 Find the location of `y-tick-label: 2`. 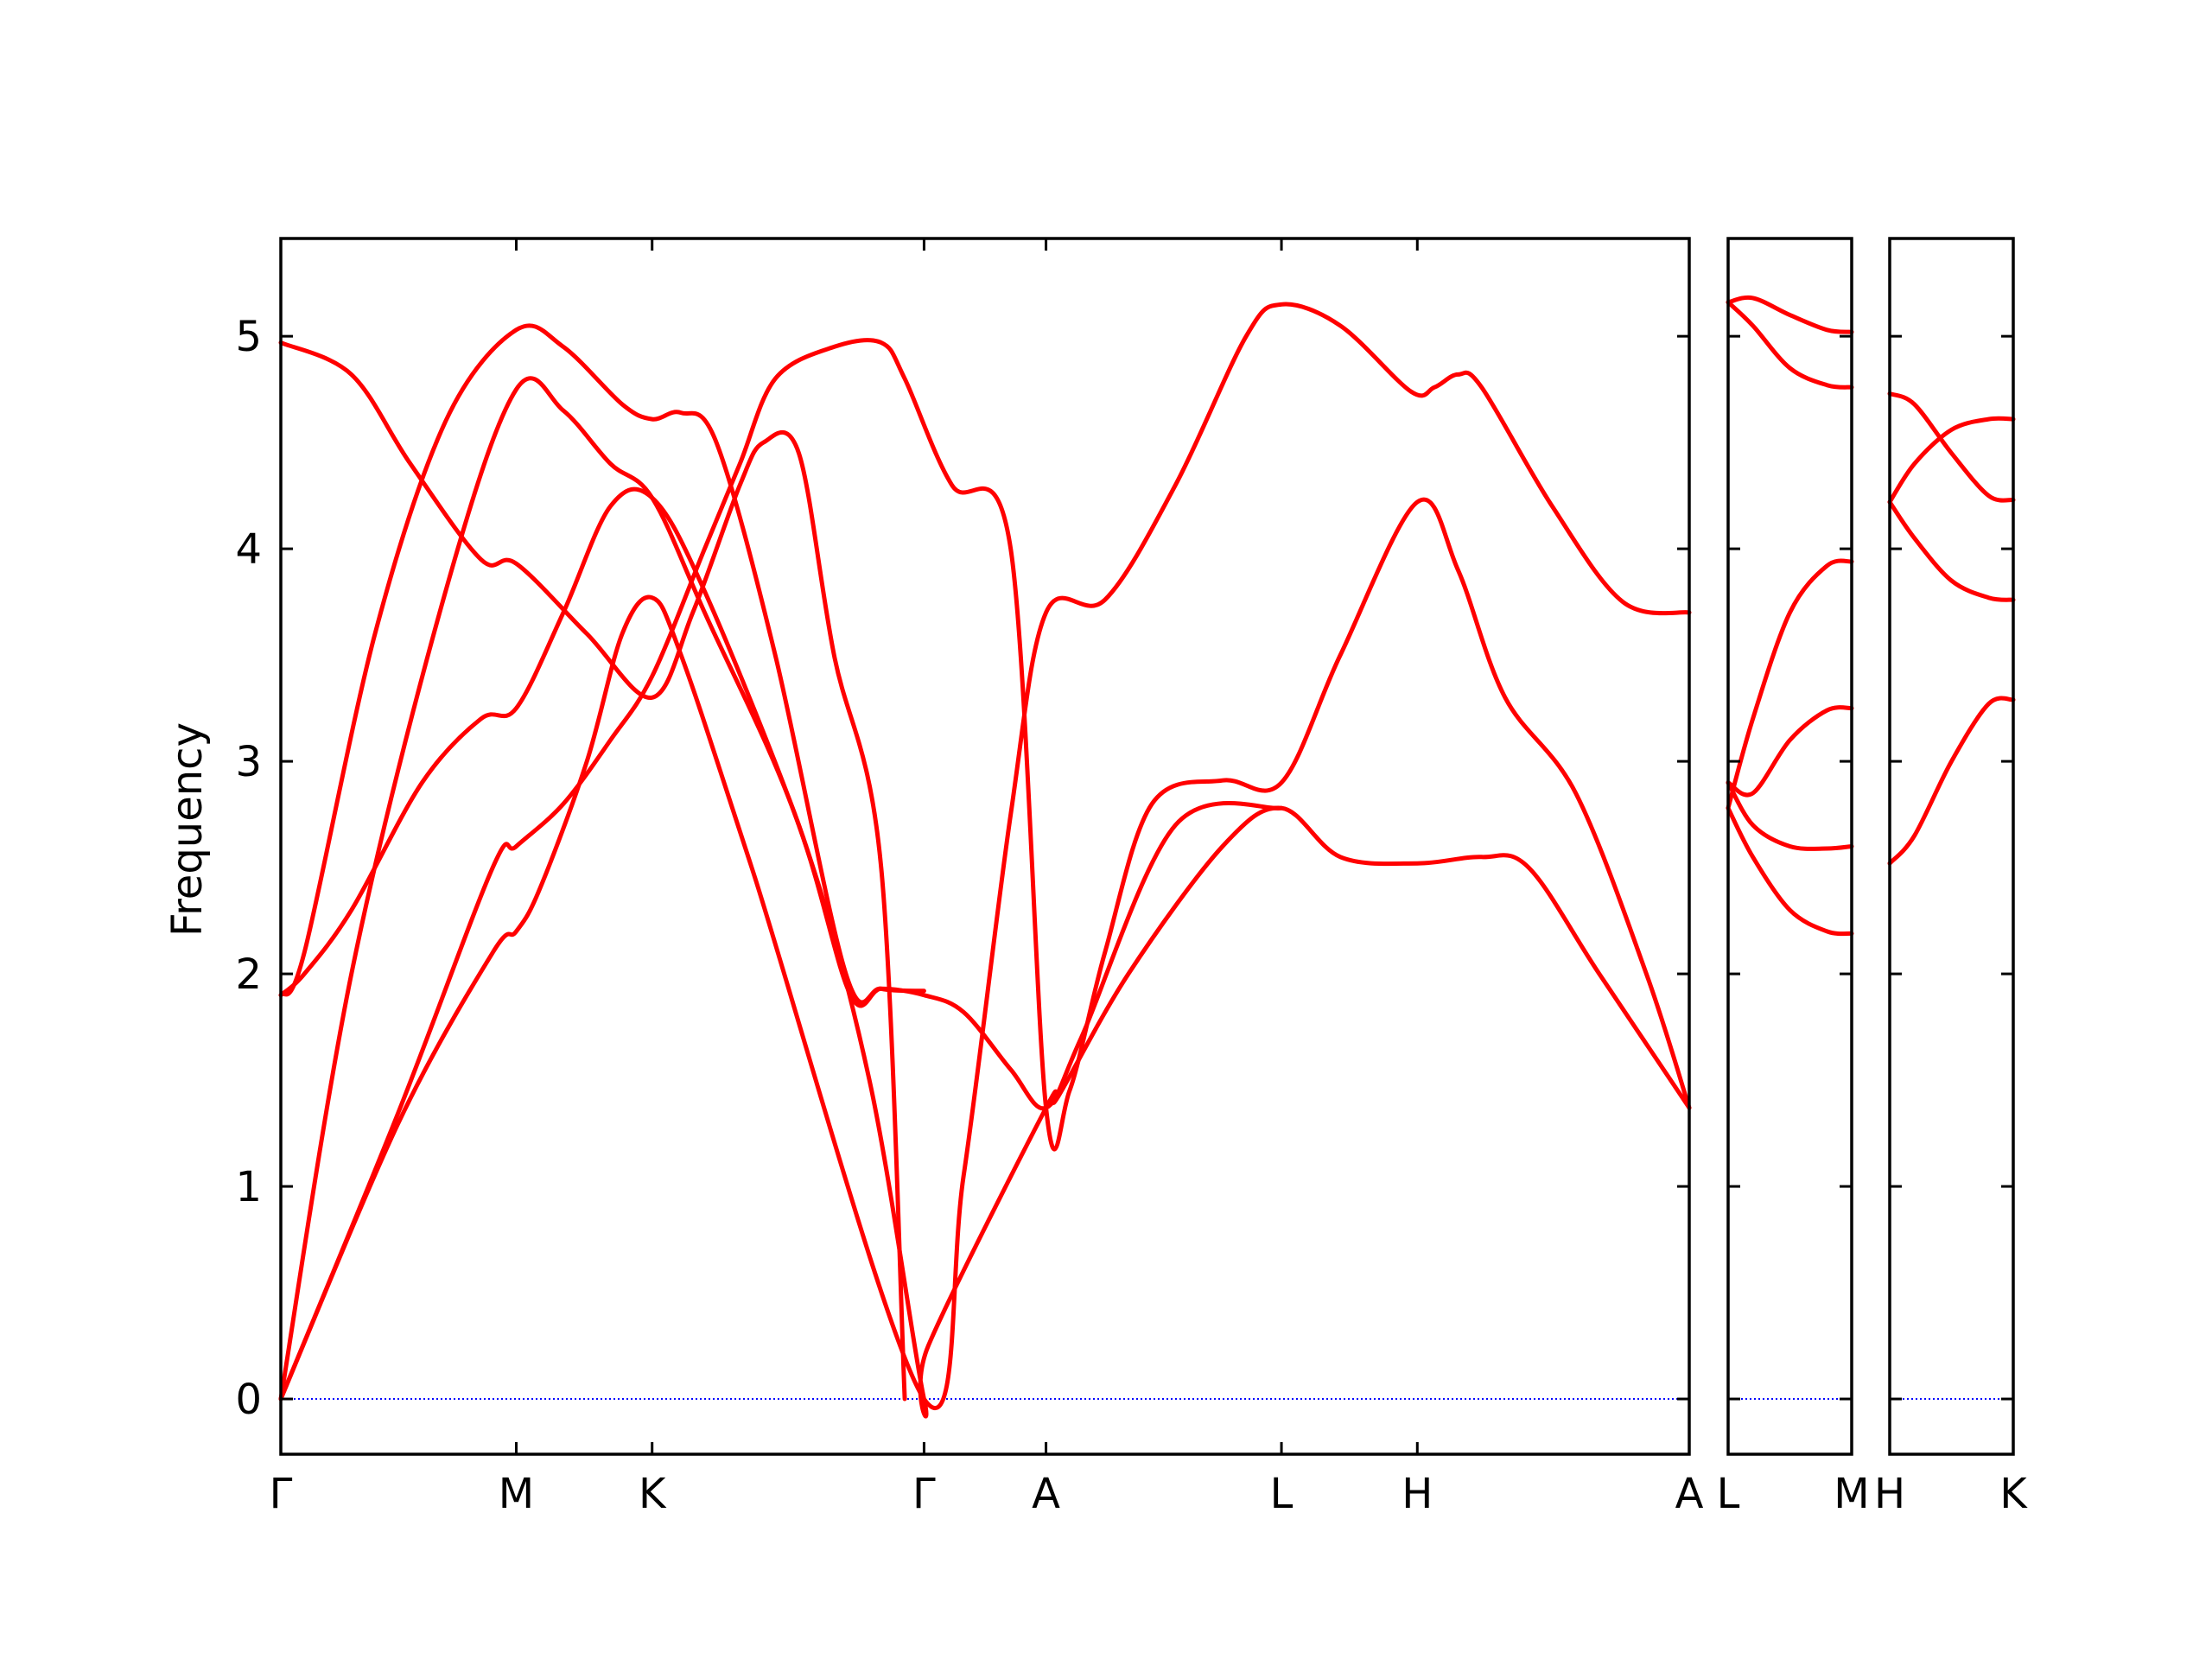

y-tick-label: 2 is located at coordinates (248, 974).